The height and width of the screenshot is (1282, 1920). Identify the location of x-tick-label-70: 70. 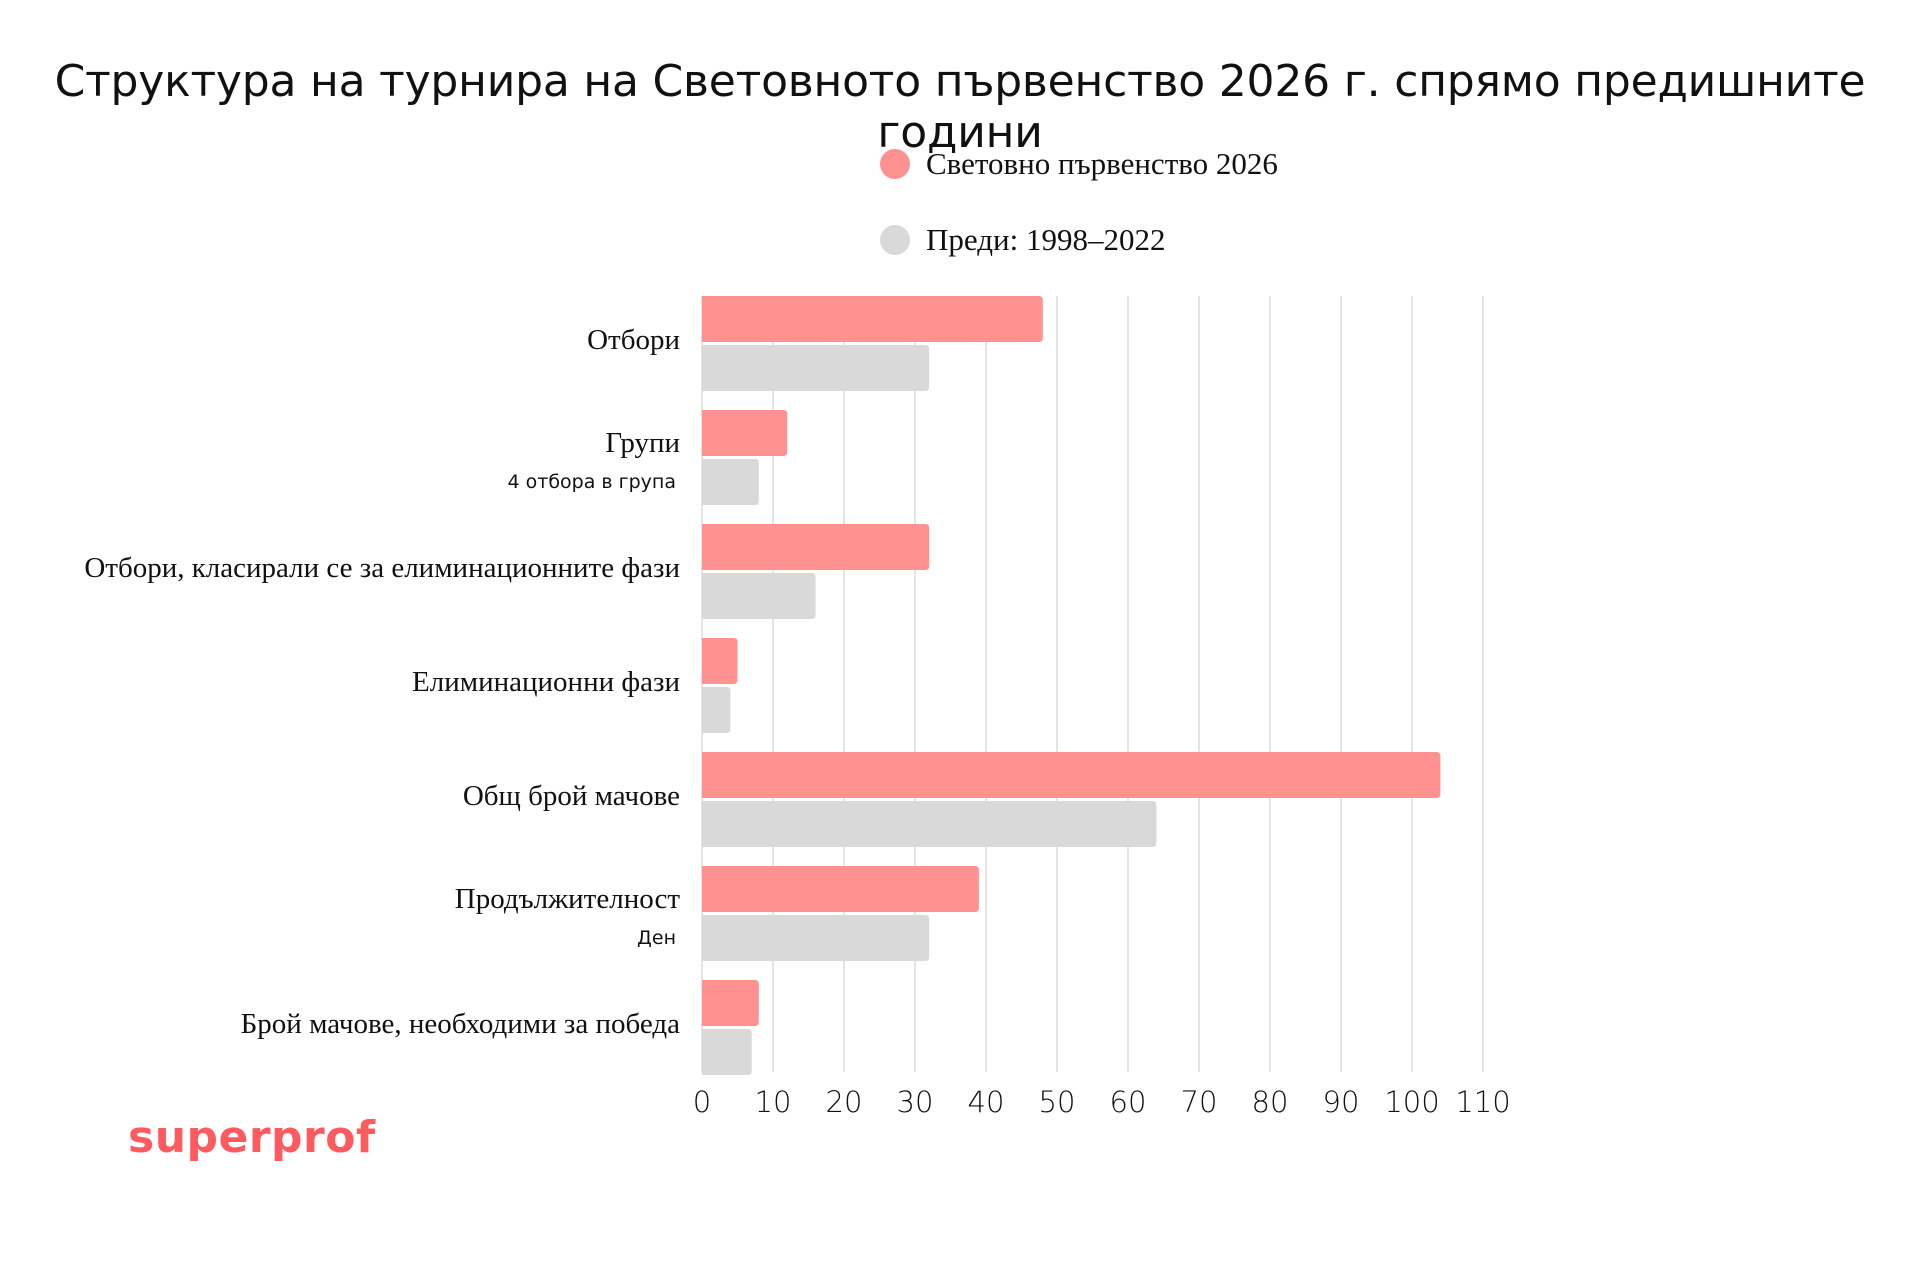
(1199, 1102).